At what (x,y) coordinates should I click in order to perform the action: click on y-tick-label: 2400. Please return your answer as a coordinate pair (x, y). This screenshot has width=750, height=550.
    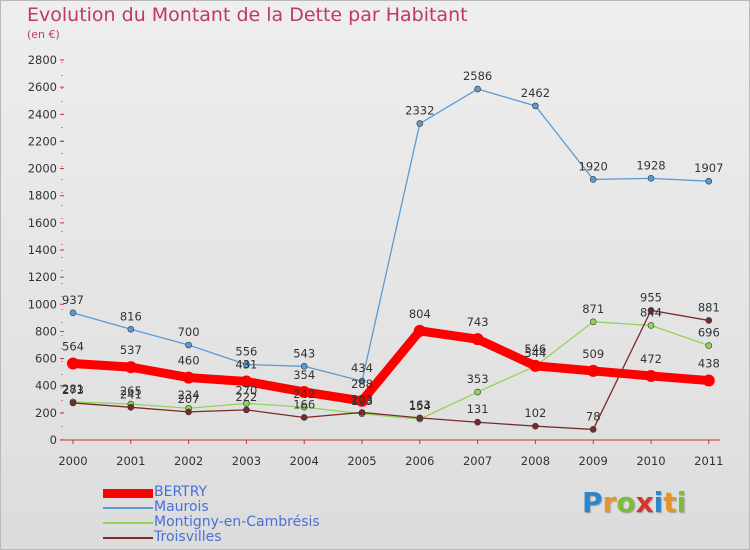
    Looking at the image, I should click on (42, 114).